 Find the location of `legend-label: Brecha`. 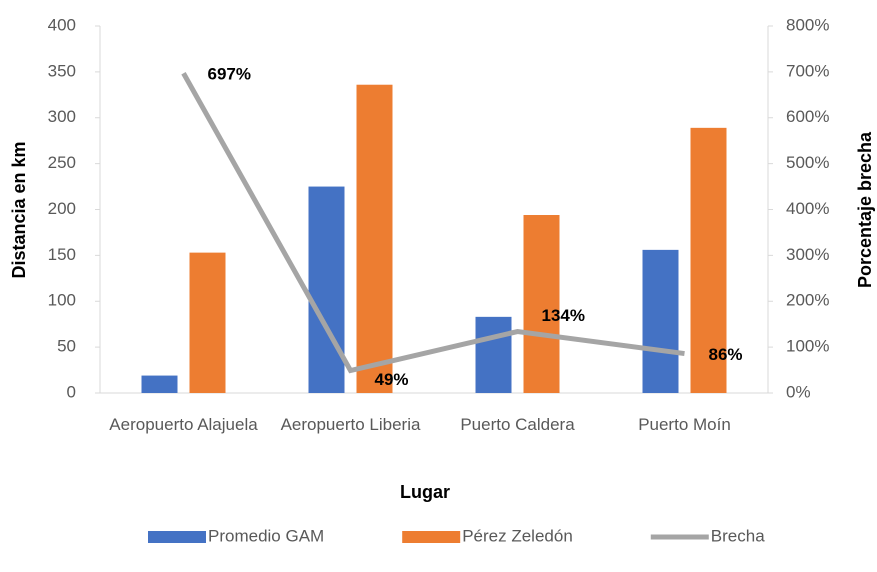

legend-label: Brecha is located at coordinates (738, 535).